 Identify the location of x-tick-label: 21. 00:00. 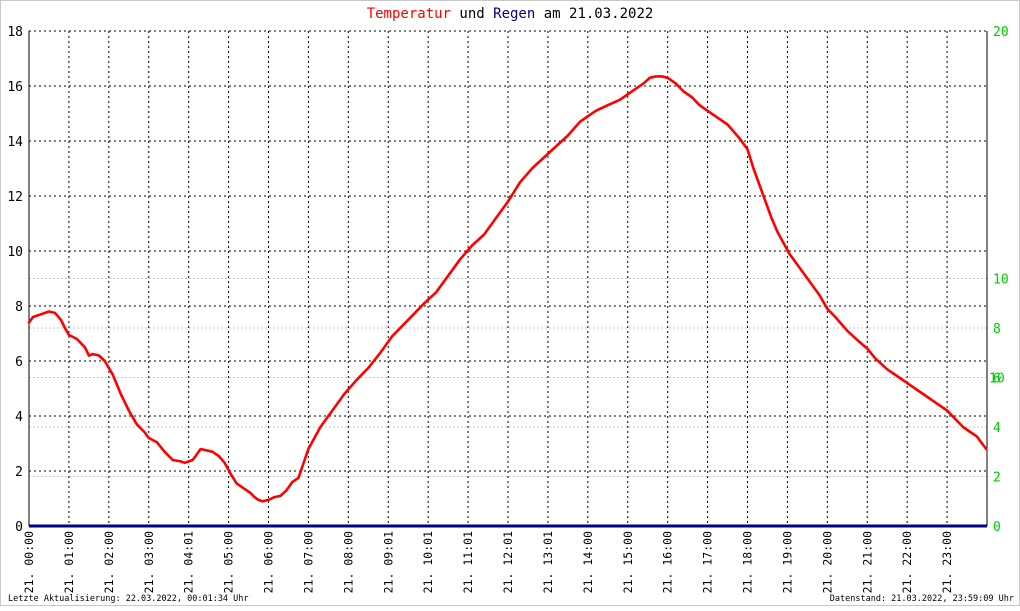
(29, 562).